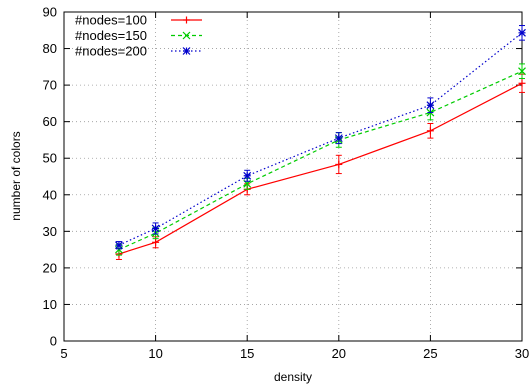 The width and height of the screenshot is (532, 385). What do you see at coordinates (50, 267) in the screenshot?
I see `y-tick-label: 20` at bounding box center [50, 267].